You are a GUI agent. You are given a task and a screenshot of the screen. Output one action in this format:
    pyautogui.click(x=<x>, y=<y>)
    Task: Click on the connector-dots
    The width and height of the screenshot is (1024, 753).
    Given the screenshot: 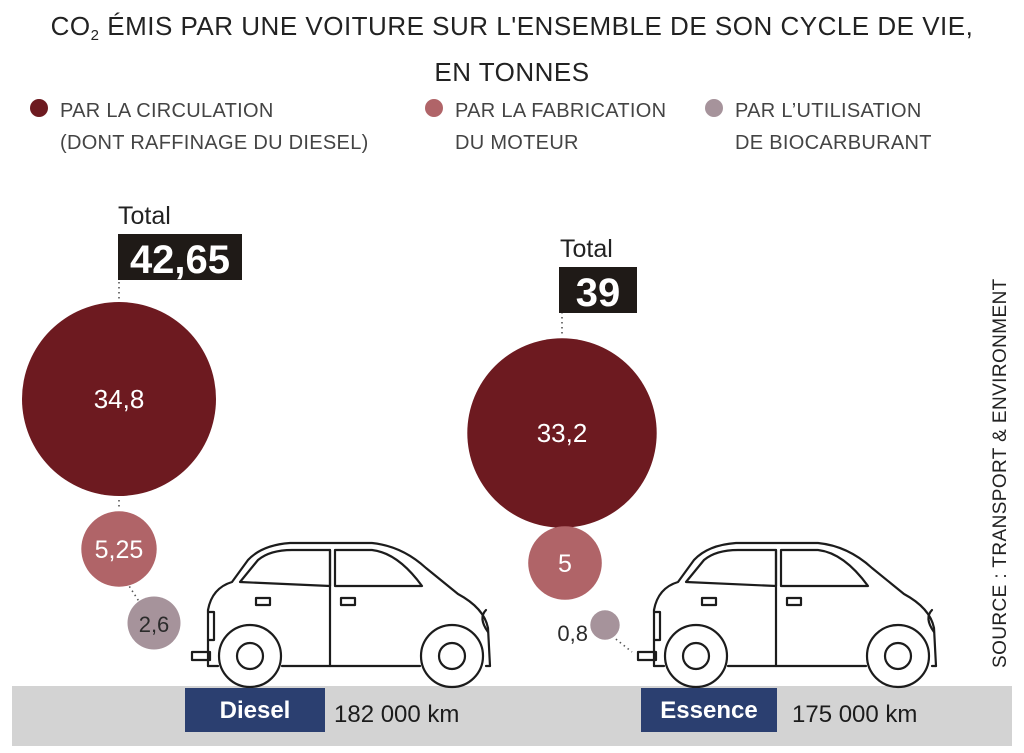 What is the action you would take?
    pyautogui.click(x=622, y=644)
    